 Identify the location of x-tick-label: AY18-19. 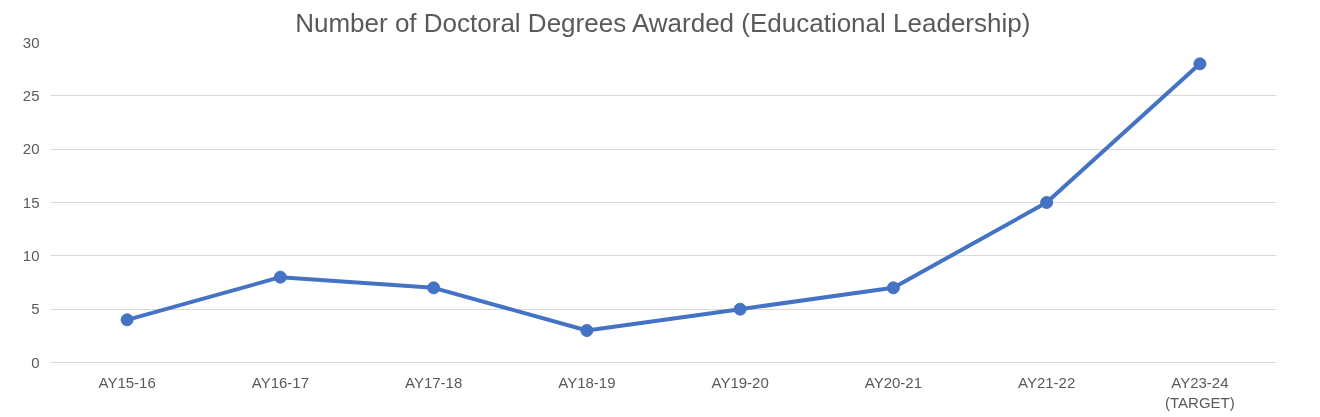
(587, 382).